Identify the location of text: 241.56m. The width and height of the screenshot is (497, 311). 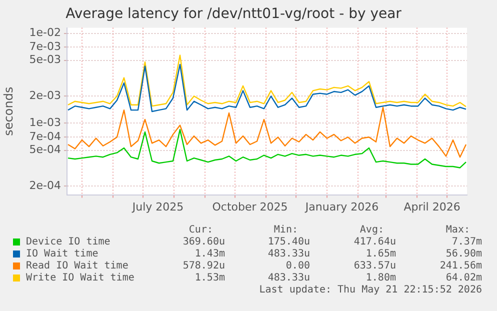
(461, 266).